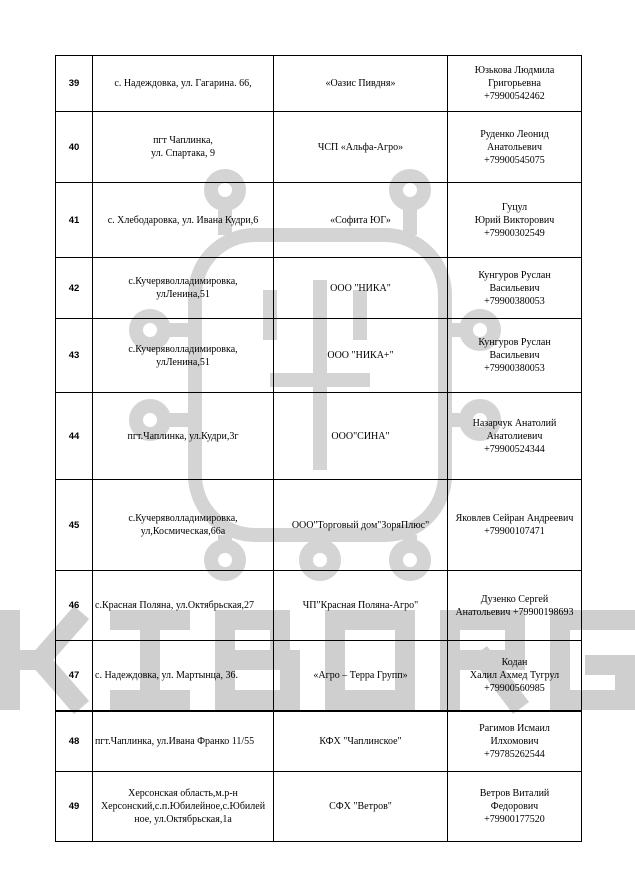 This screenshot has height=895, width=635. Describe the element at coordinates (74, 525) in the screenshot. I see `row-number: 45` at that location.